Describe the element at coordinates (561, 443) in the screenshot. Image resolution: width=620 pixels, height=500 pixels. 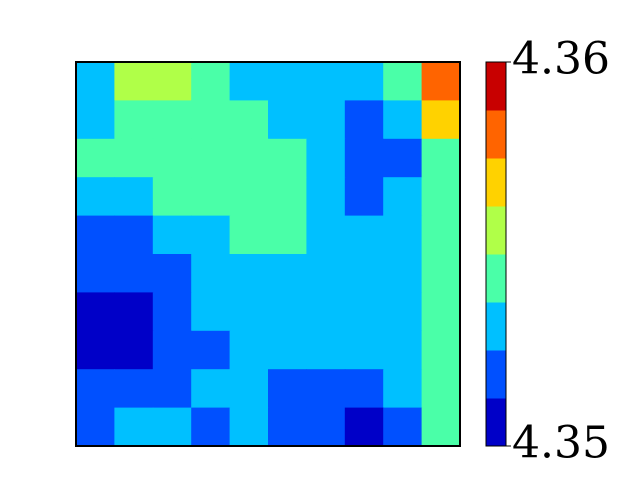
I see `colorbar-tick-label: 4.35` at that location.